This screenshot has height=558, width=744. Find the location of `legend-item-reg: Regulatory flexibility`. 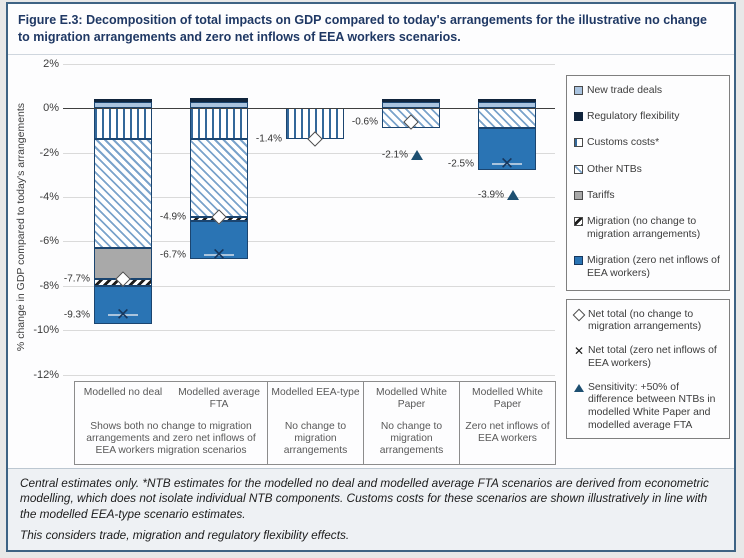

legend-item-reg: Regulatory flexibility is located at coordinates (648, 117).